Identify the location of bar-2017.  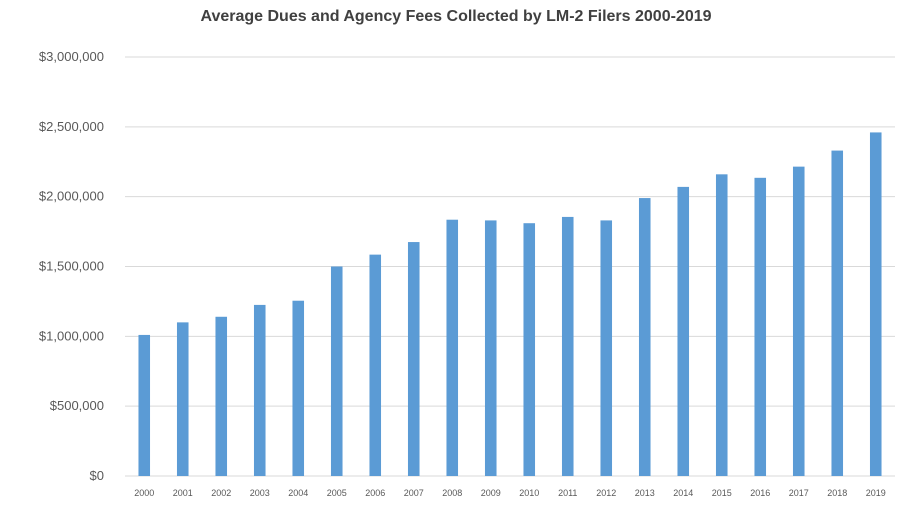
(798, 321).